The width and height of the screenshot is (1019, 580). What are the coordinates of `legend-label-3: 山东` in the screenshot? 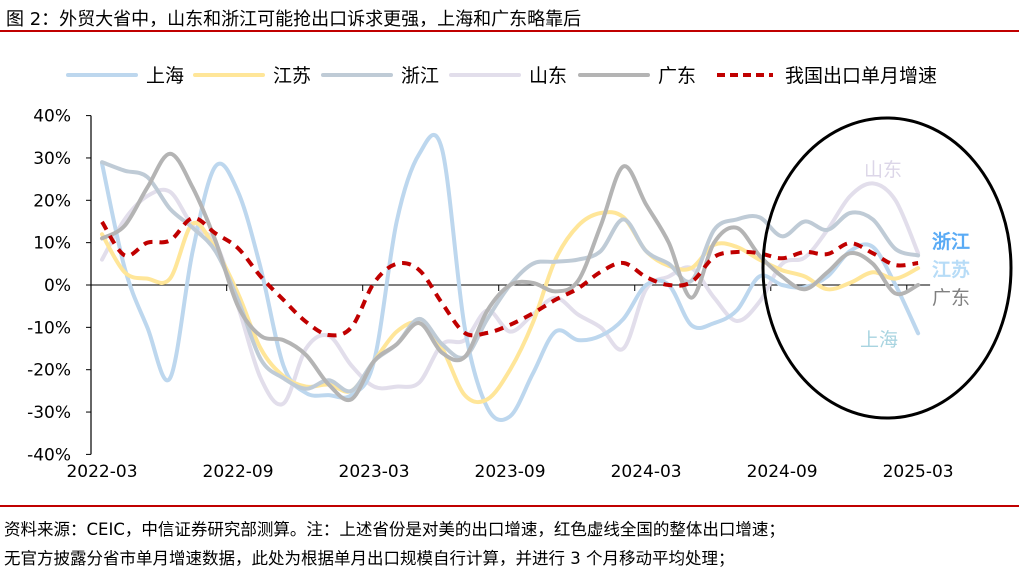 It's located at (548, 76).